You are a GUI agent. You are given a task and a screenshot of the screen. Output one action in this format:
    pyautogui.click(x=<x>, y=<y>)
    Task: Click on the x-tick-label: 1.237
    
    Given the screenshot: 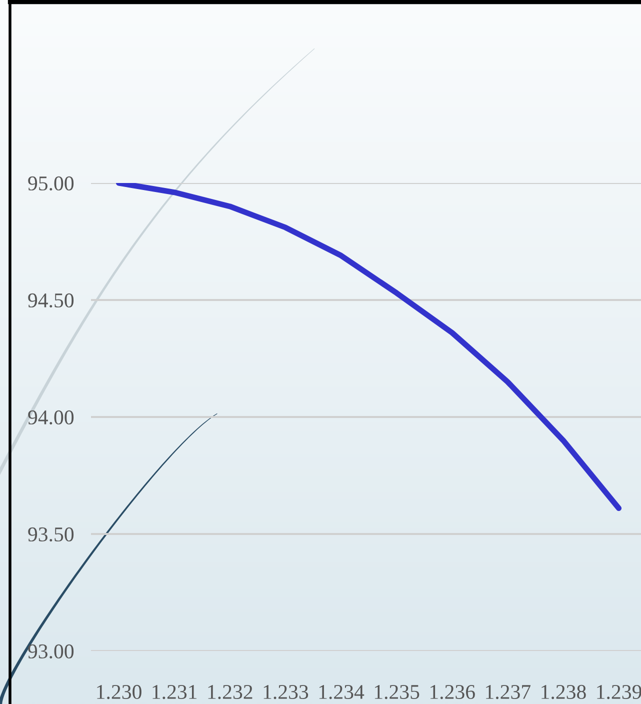 What is the action you would take?
    pyautogui.click(x=508, y=692)
    